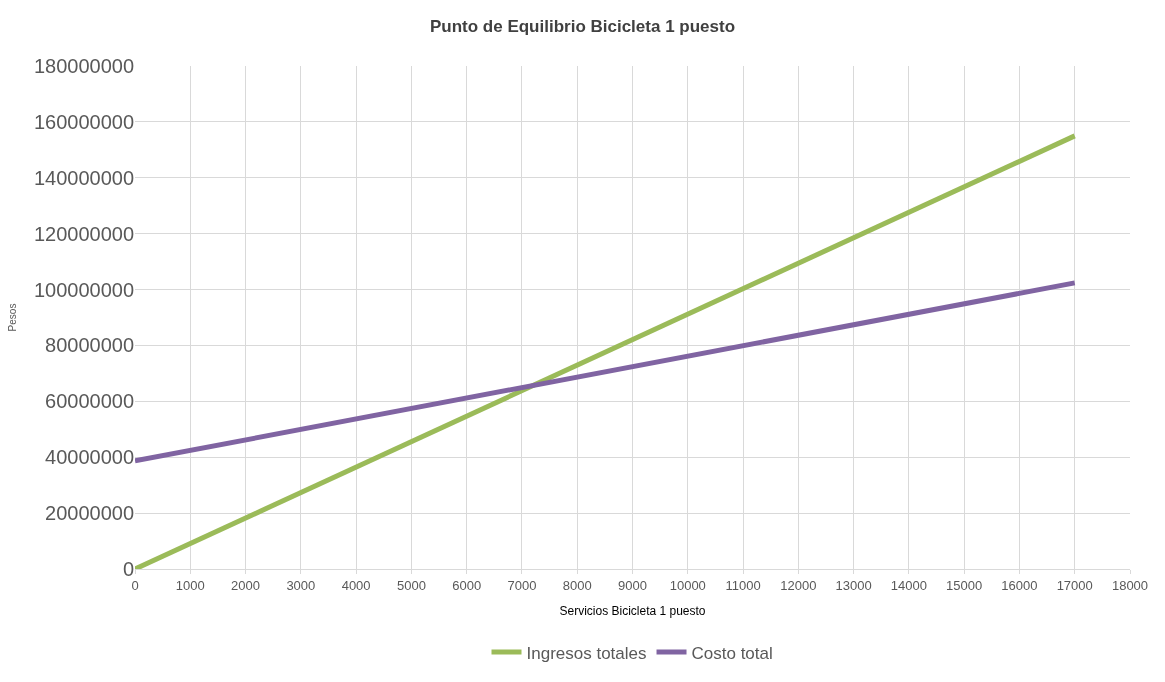 This screenshot has width=1165, height=682. What do you see at coordinates (89, 401) in the screenshot?
I see `y-tick-label: 60000000` at bounding box center [89, 401].